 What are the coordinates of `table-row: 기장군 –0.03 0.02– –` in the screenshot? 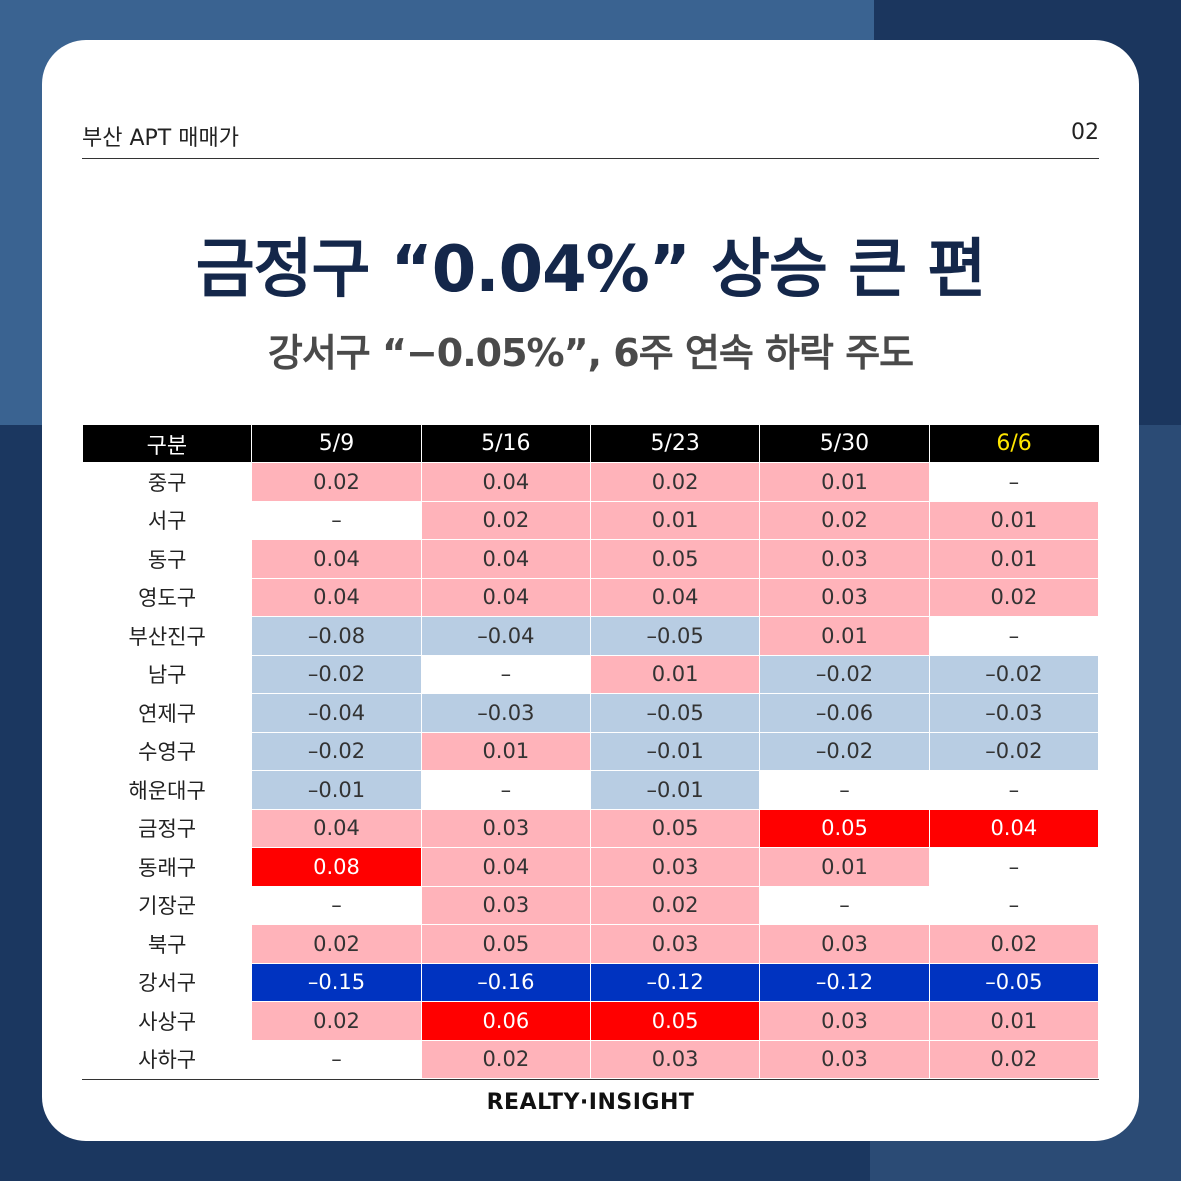 It's located at (590, 905).